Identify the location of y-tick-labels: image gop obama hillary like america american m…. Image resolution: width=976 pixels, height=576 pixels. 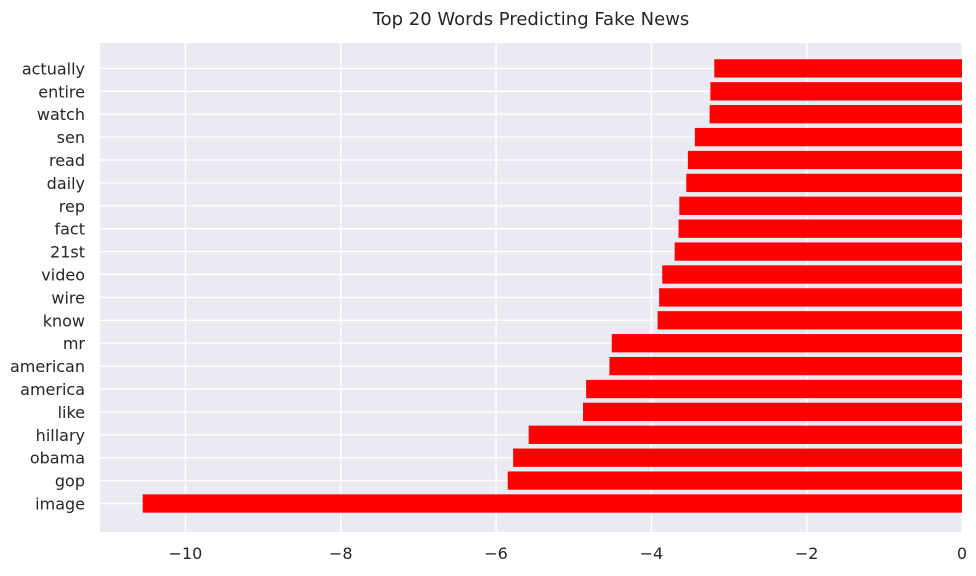
(47, 286).